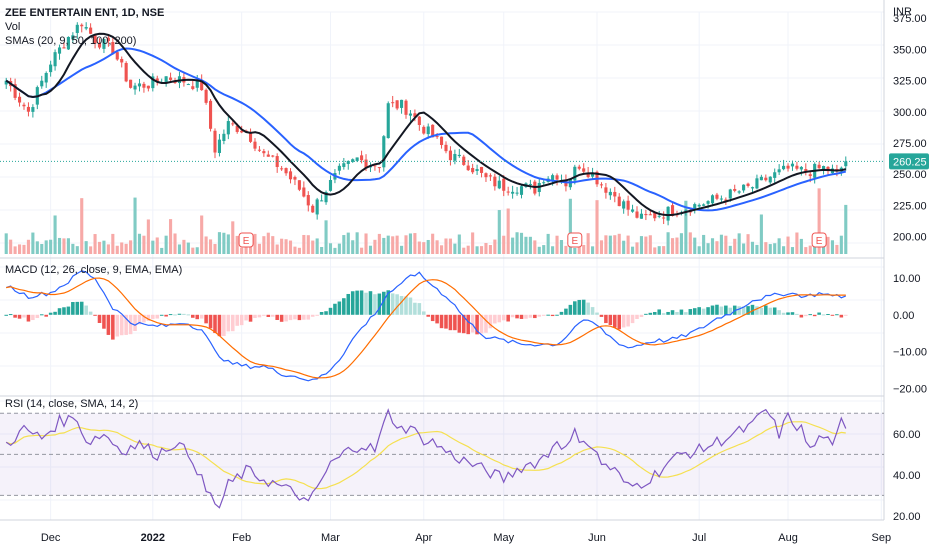 This screenshot has height=550, width=932. I want to click on time-scale-label: Jul, so click(699, 538).